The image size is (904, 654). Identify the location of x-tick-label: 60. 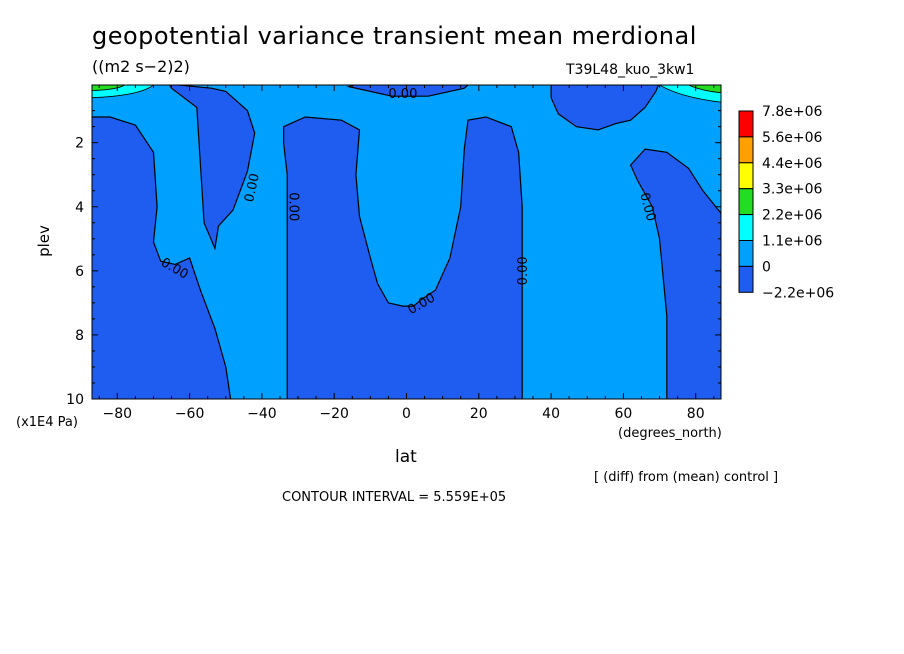
(623, 414).